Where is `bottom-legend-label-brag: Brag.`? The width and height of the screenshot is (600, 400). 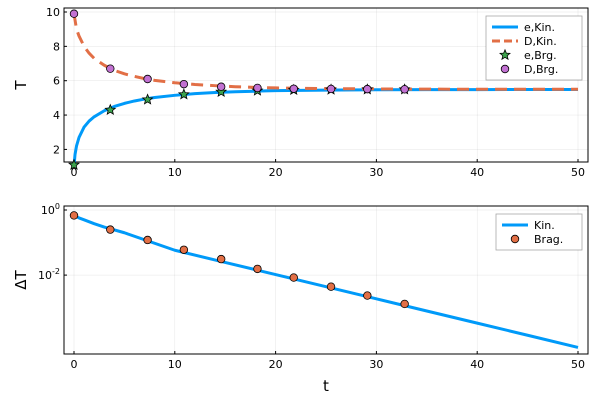 bottom-legend-label-brag: Brag. is located at coordinates (548, 239).